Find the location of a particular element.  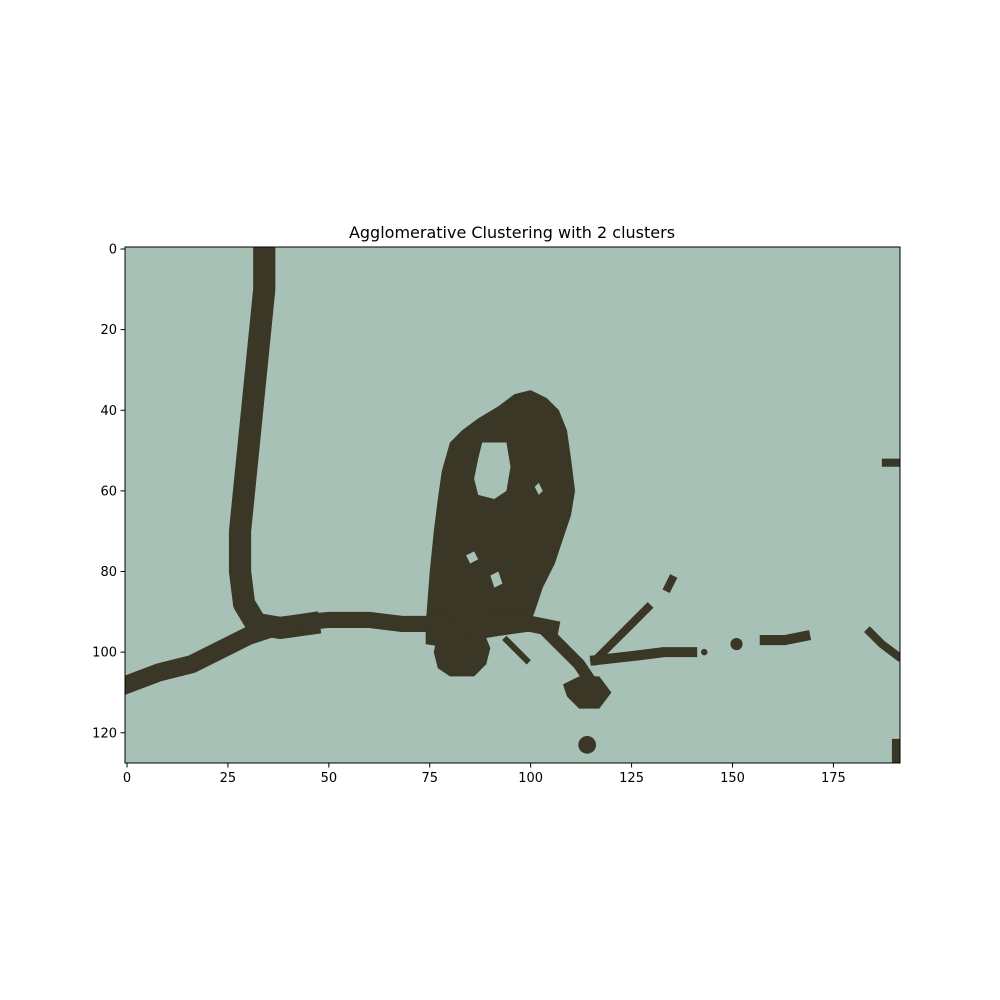

y-axis: 0 20 40 60 80 100 120 is located at coordinates (108, 492).